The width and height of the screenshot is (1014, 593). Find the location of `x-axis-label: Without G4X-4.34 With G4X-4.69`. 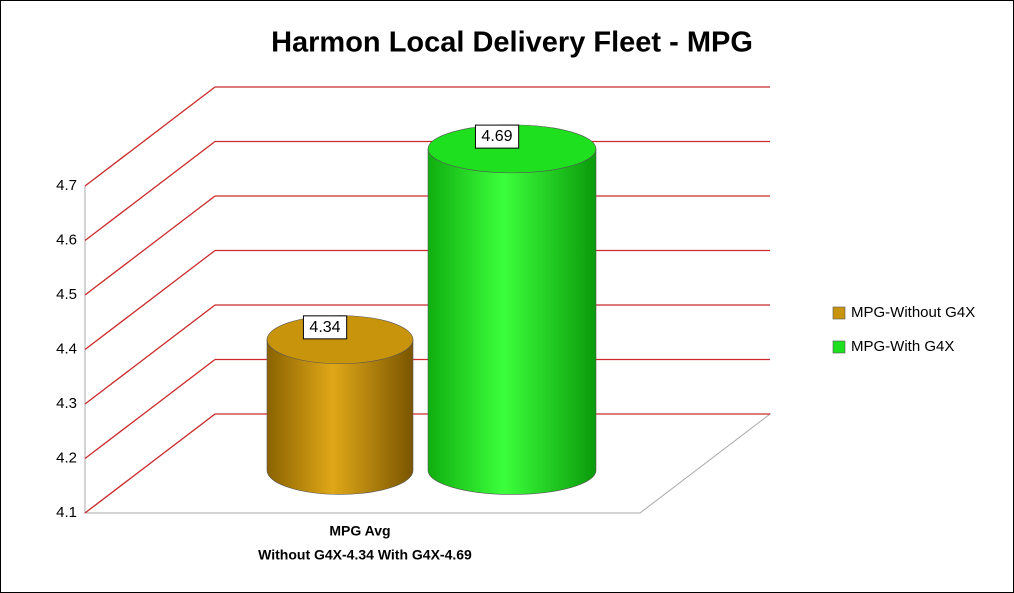

x-axis-label: Without G4X-4.34 With G4X-4.69 is located at coordinates (365, 555).